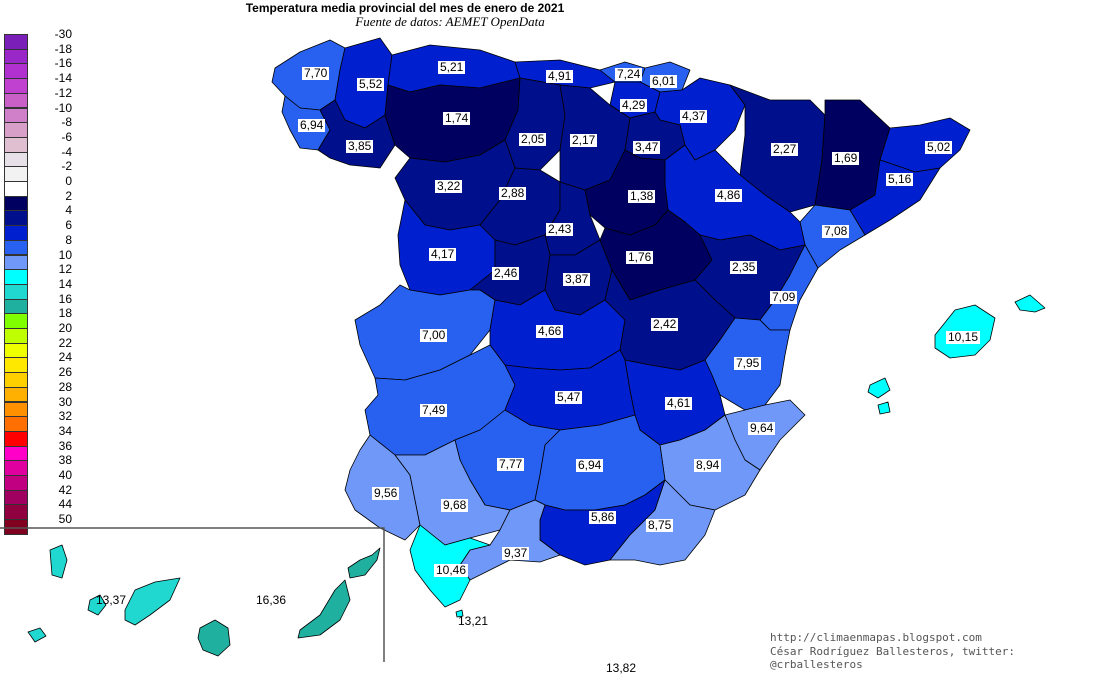  Describe the element at coordinates (629, 74) in the screenshot. I see `province-value-label: 7,24` at that location.